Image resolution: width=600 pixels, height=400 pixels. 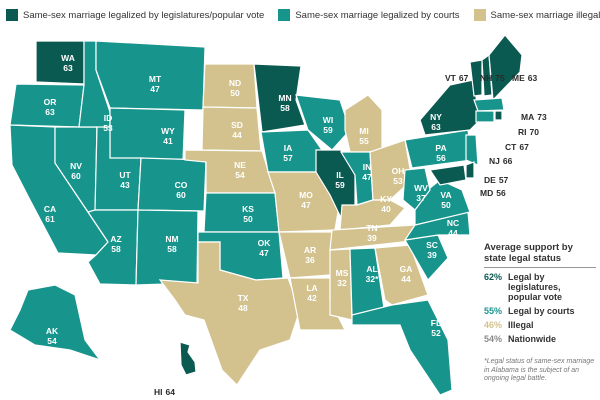 I want to click on state-label-ma: MA 73, so click(x=535, y=117).